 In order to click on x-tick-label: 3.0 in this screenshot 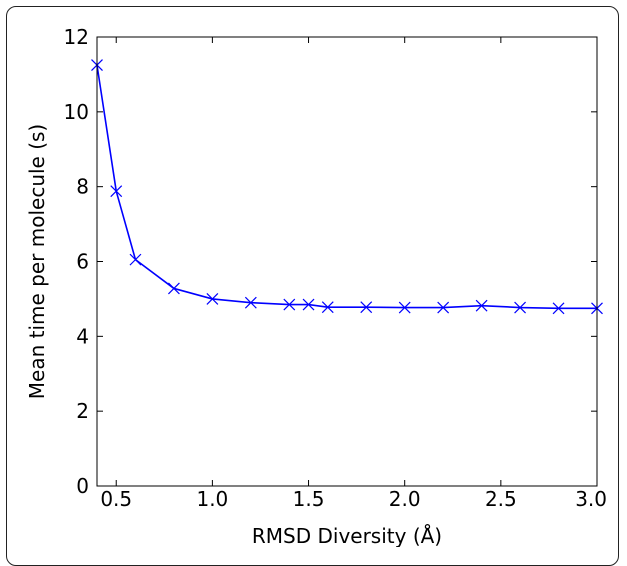, I will do `click(591, 499)`.